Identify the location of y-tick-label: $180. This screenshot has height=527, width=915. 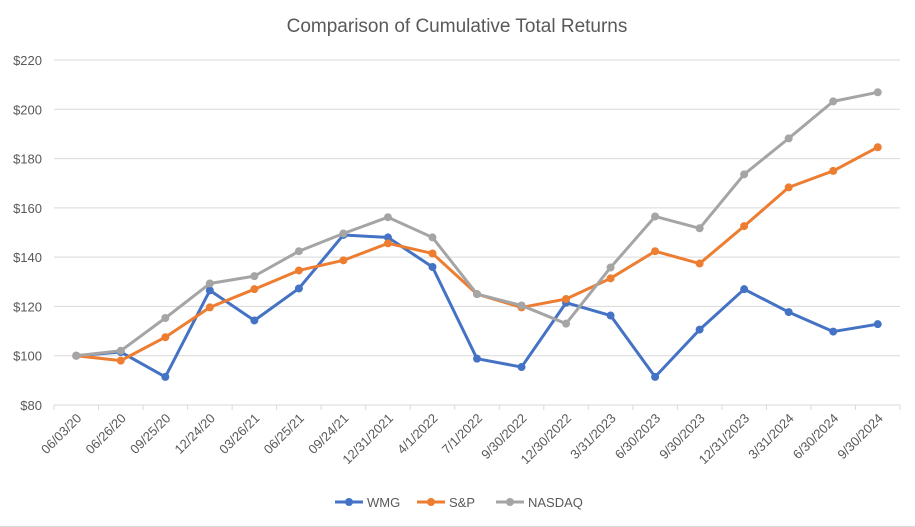
(27, 159).